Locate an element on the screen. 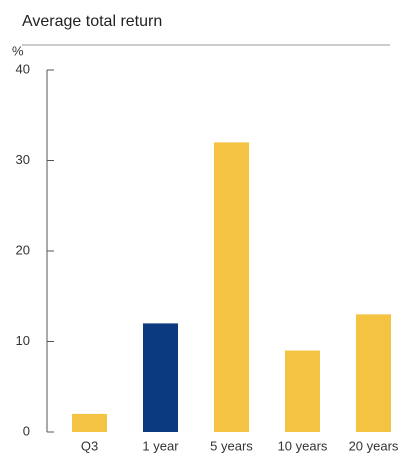  x-tick-label: 20 years is located at coordinates (374, 445).